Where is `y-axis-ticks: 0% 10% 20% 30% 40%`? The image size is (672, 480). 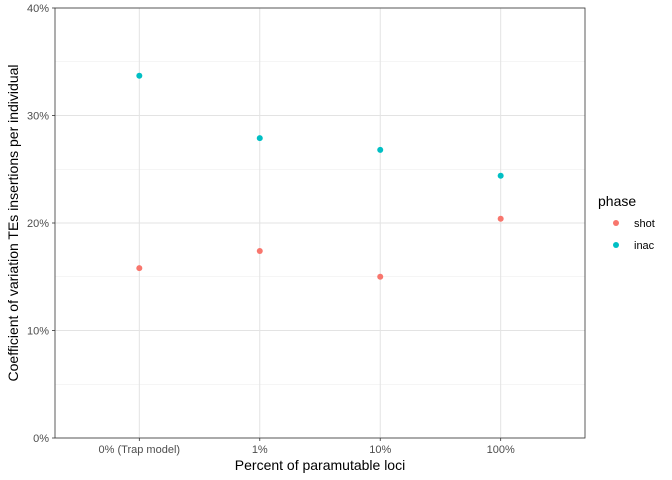 y-axis-ticks: 0% 10% 20% 30% 40% is located at coordinates (41, 224).